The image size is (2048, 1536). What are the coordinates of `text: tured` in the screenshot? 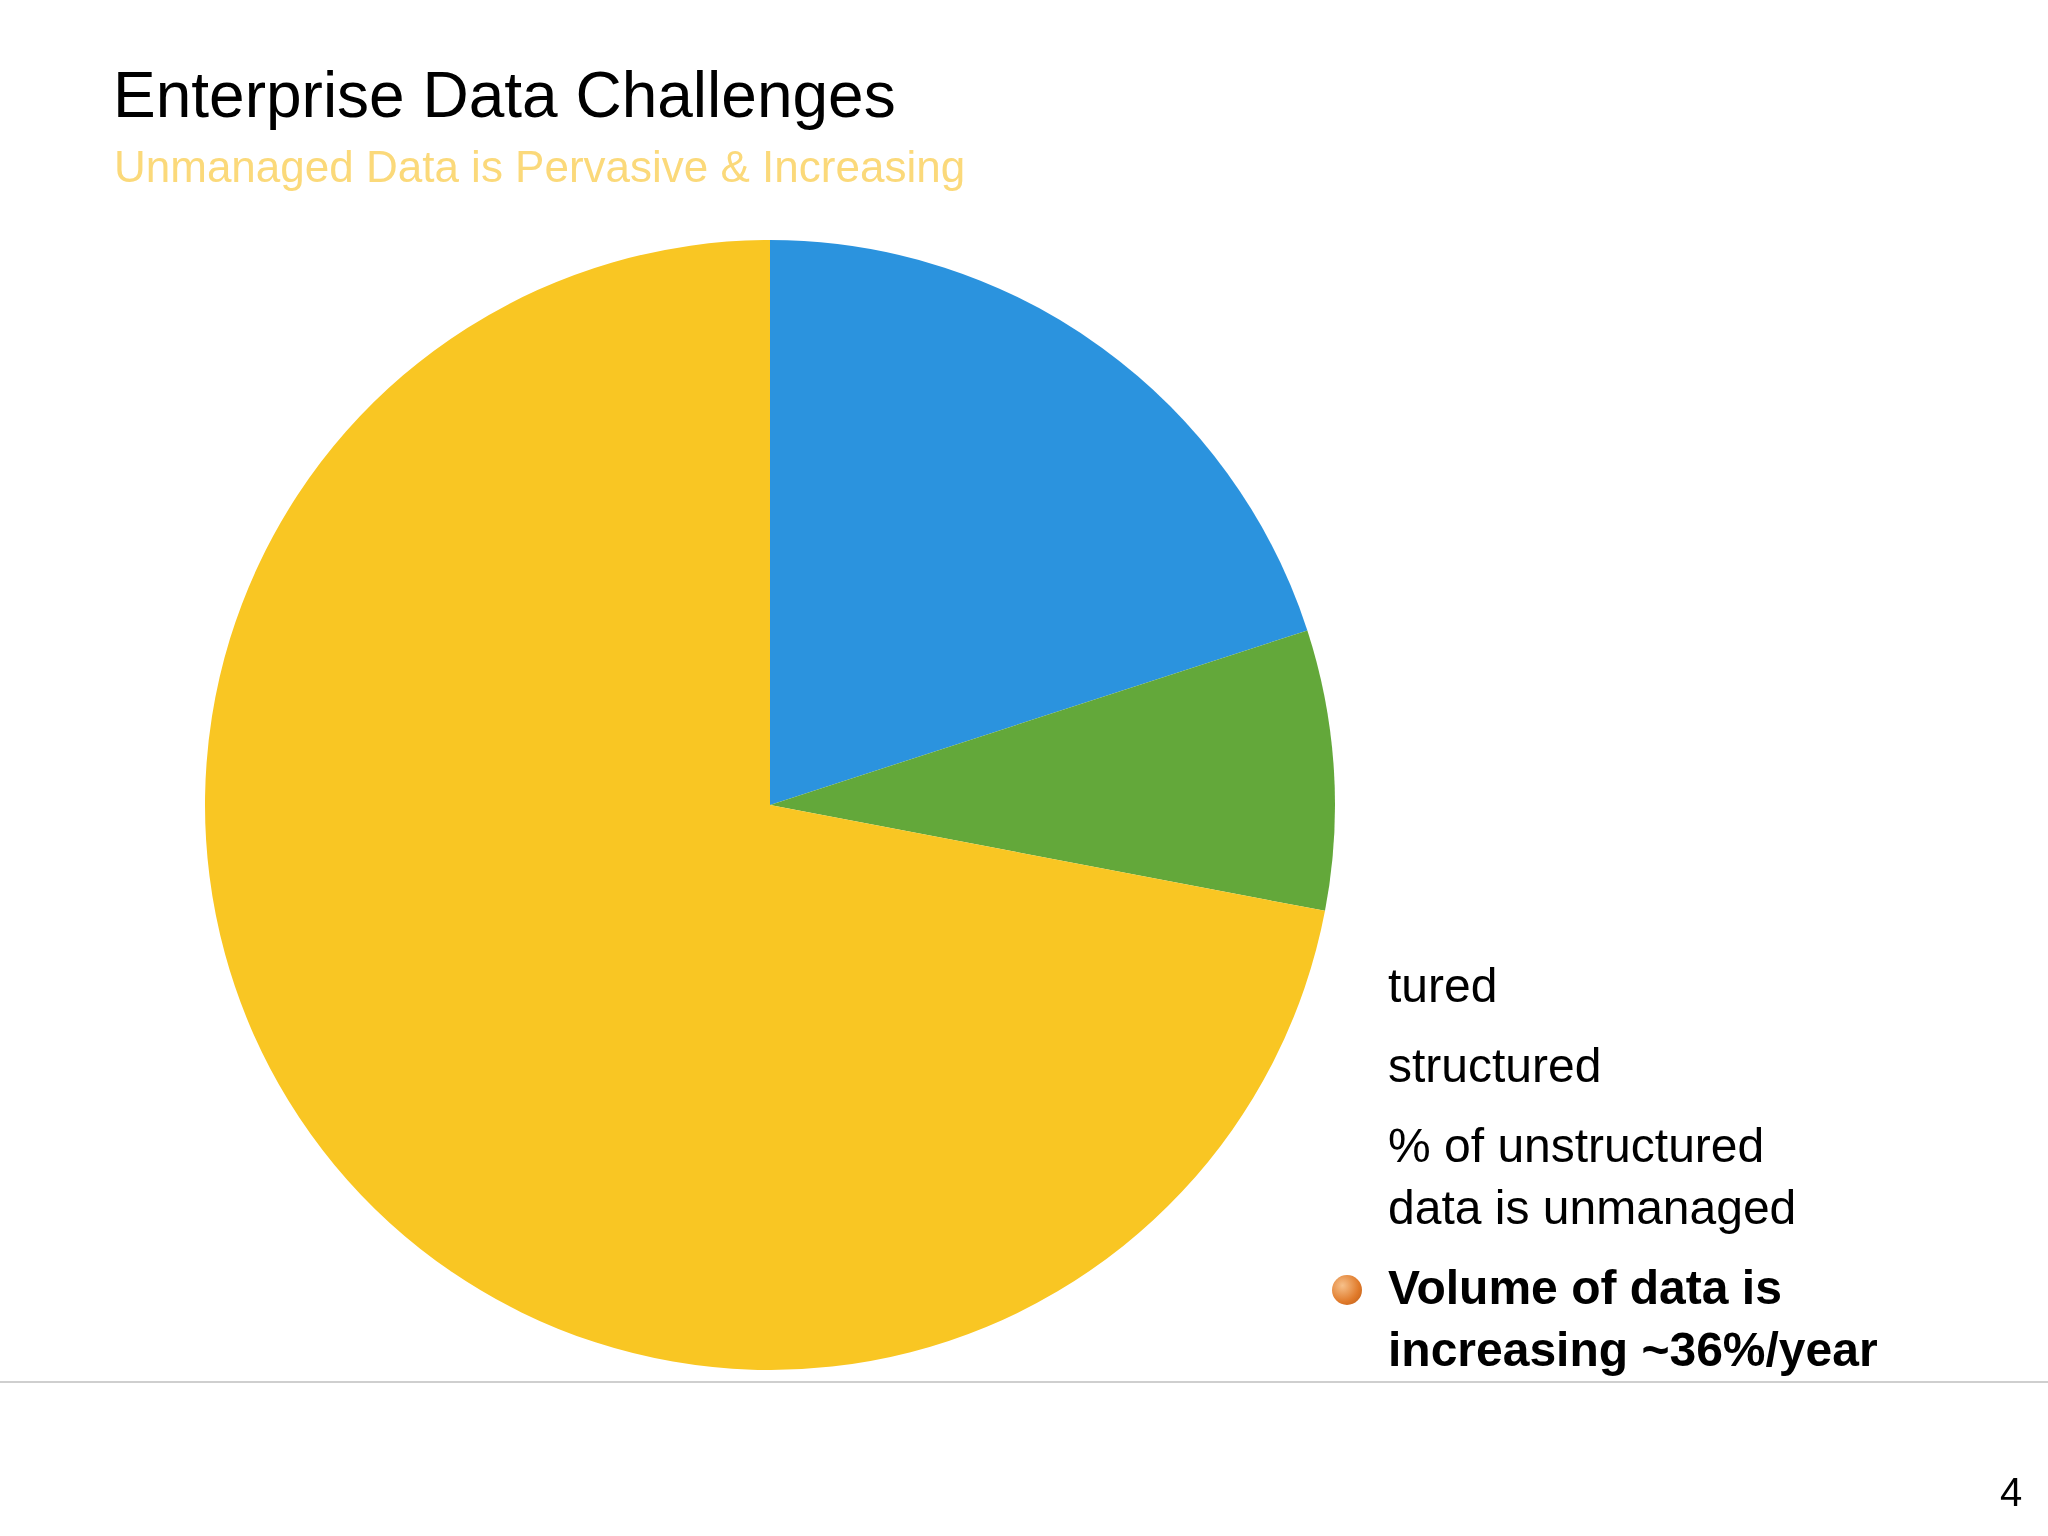 It's located at (1443, 985).